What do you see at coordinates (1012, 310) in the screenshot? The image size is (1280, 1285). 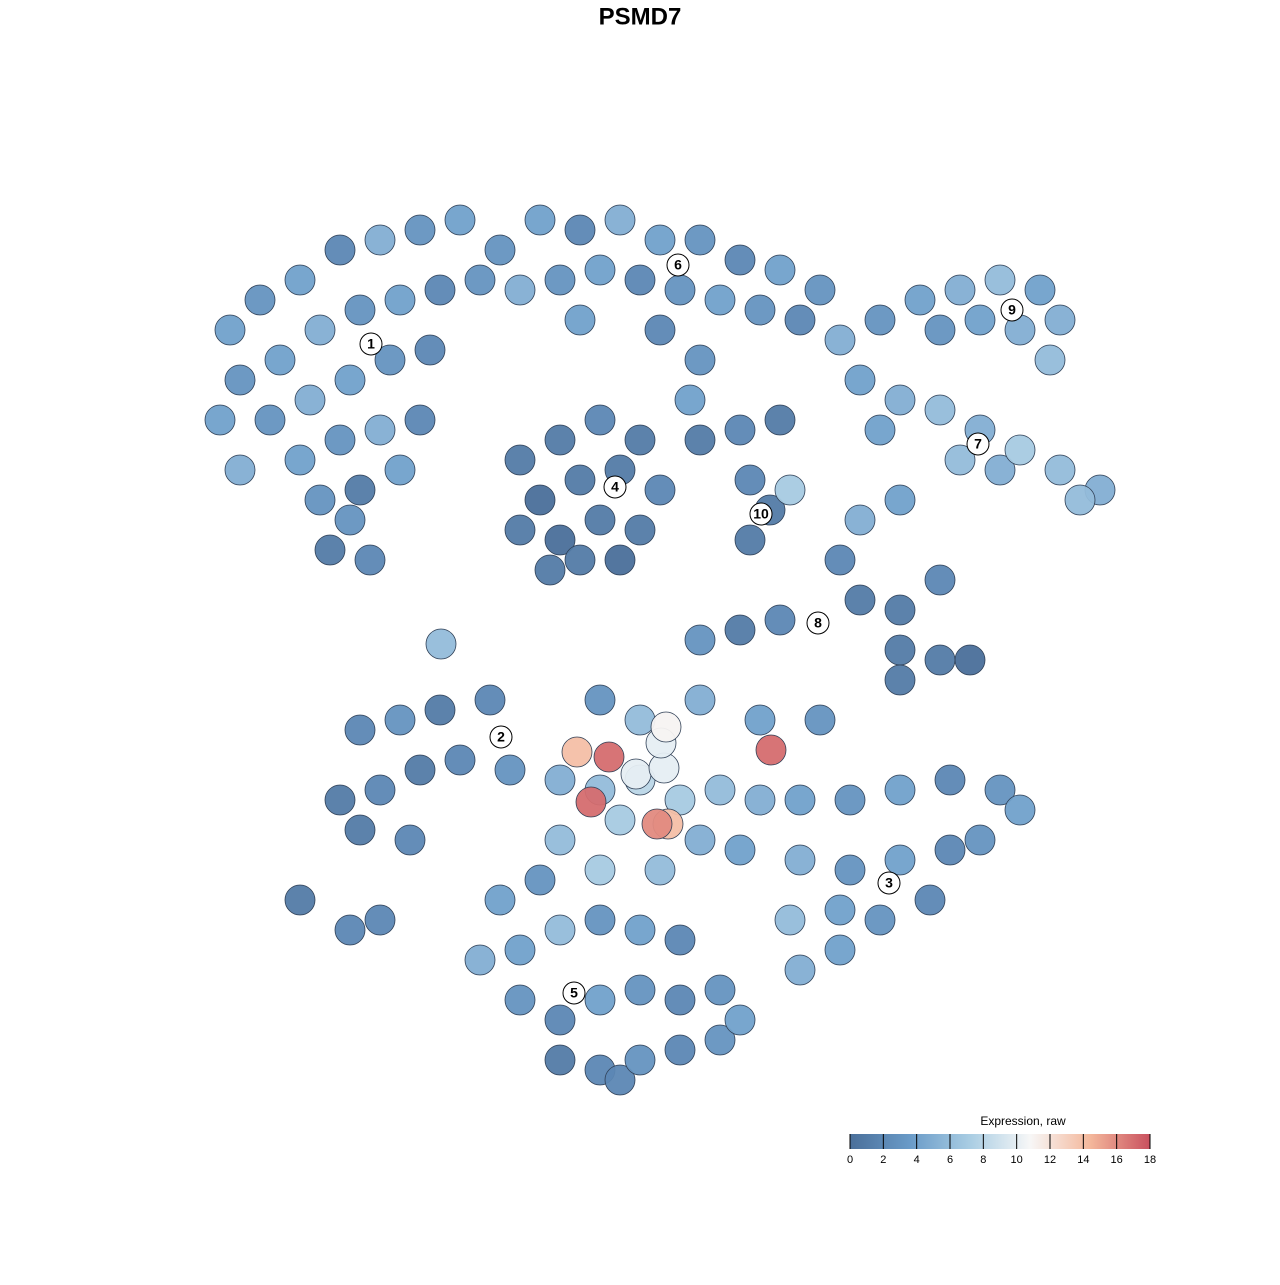 I see `cluster-label: 9` at bounding box center [1012, 310].